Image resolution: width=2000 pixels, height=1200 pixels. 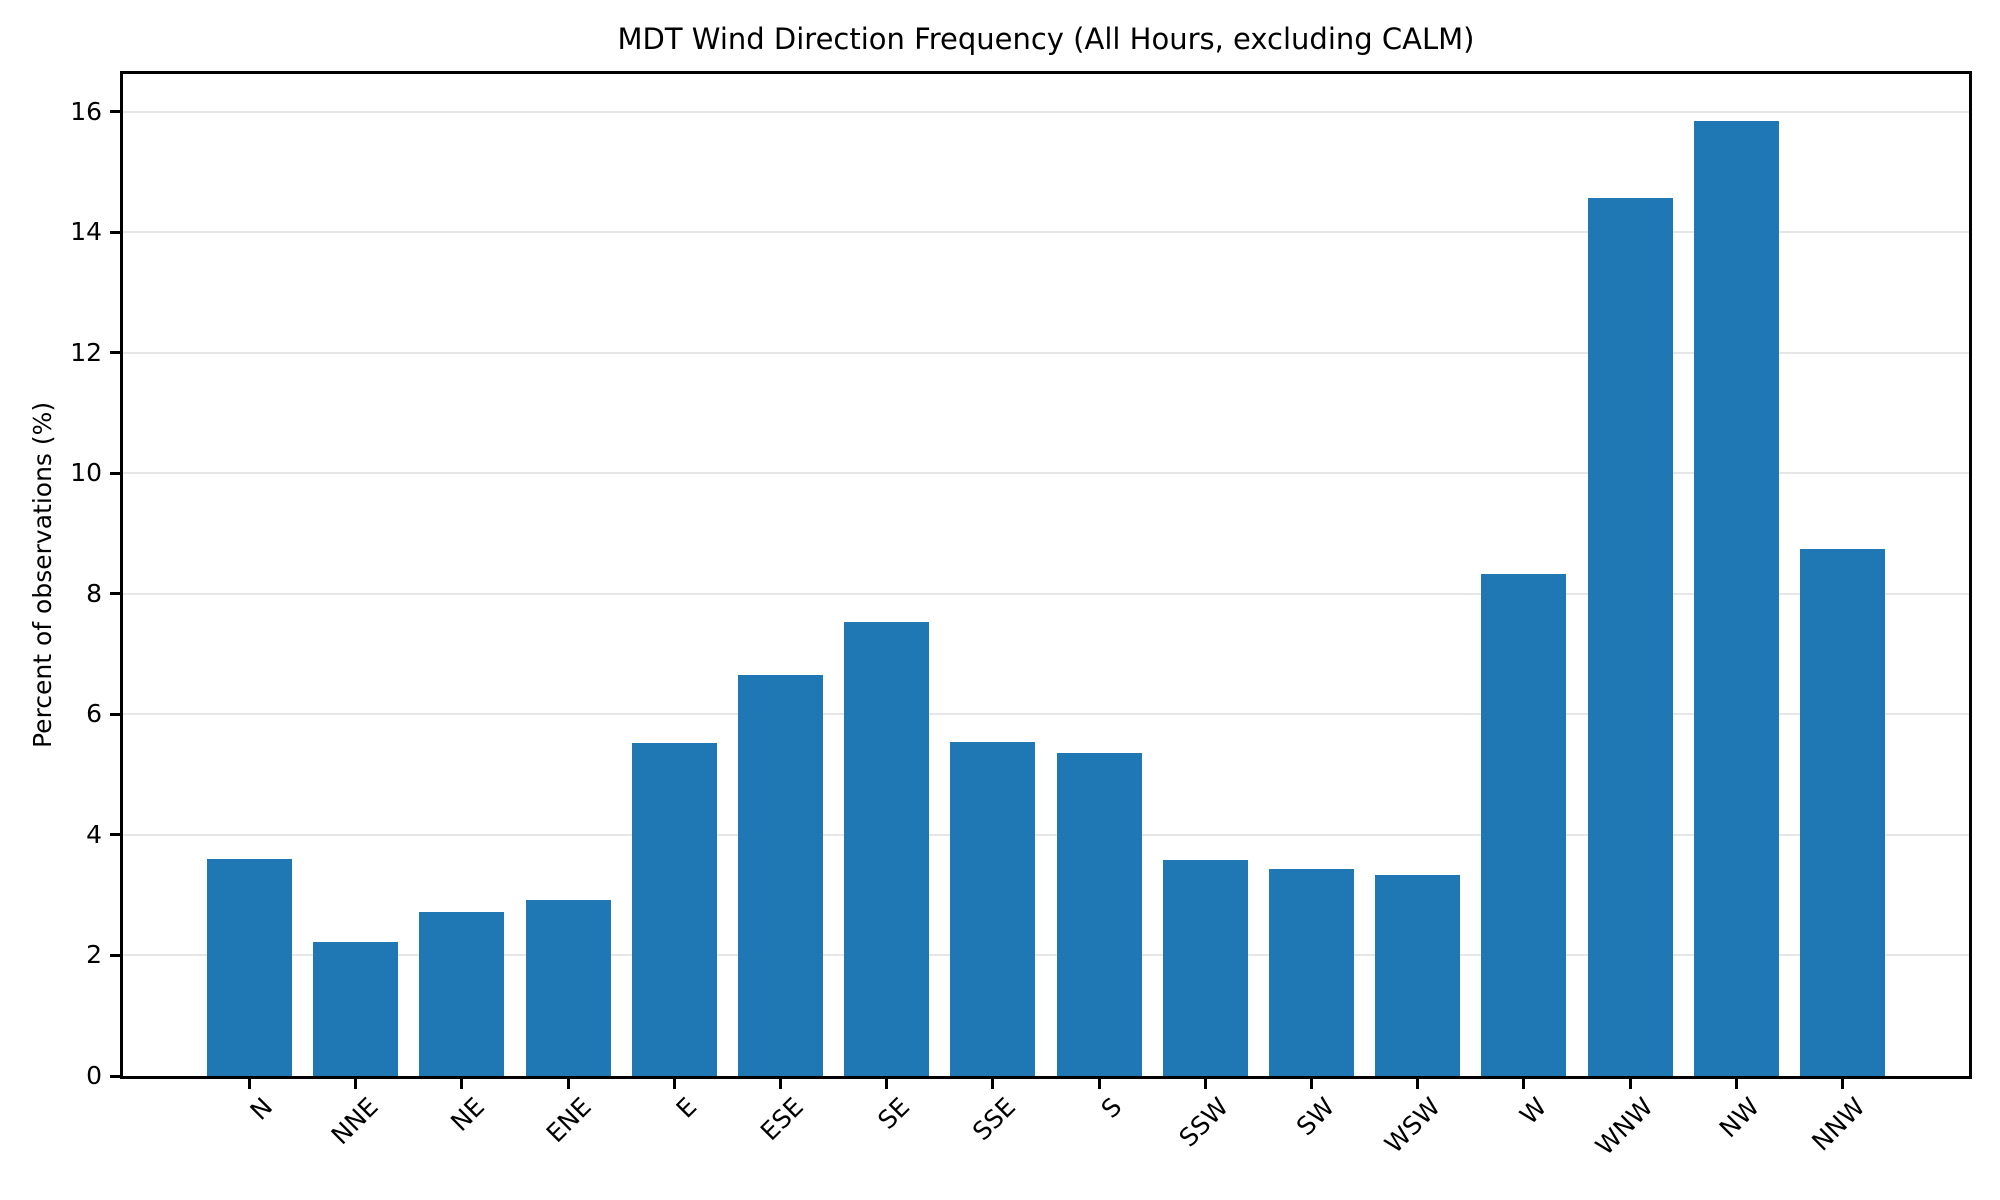 What do you see at coordinates (1736, 1084) in the screenshot?
I see `x-tick-NW` at bounding box center [1736, 1084].